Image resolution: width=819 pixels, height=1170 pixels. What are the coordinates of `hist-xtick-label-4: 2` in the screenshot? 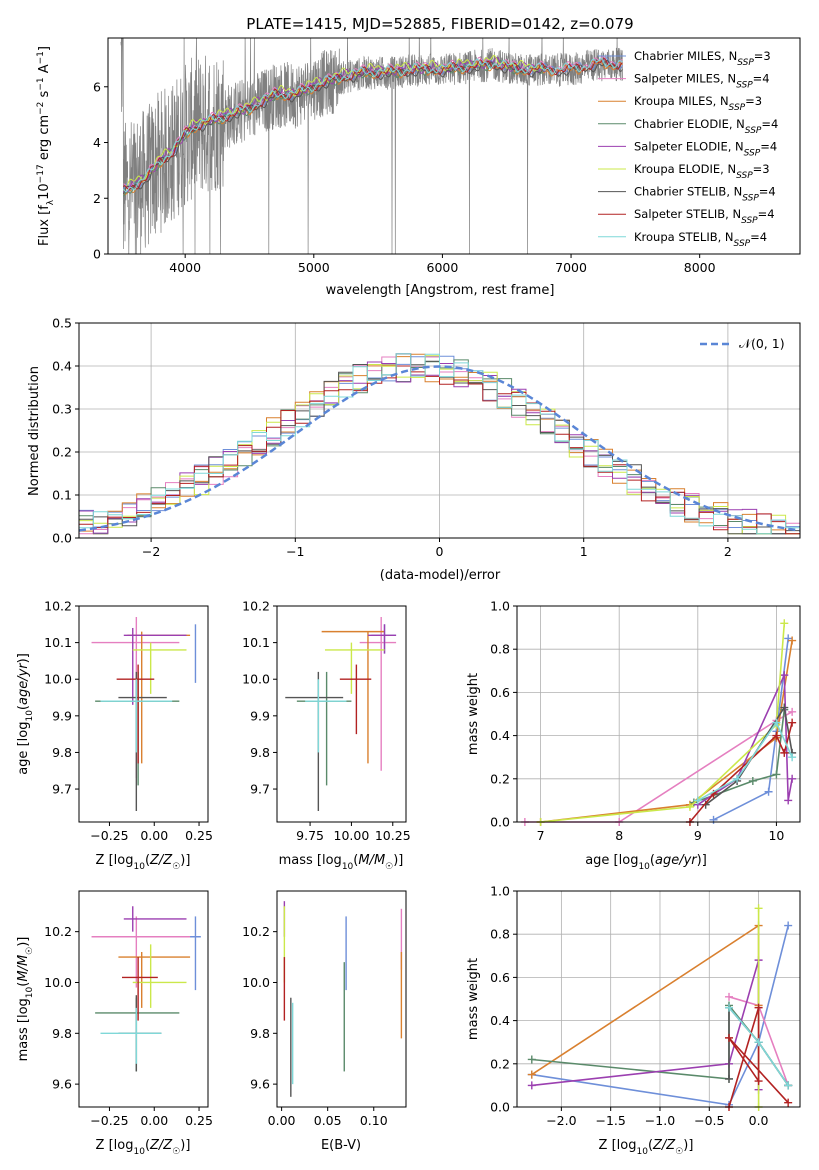 It's located at (728, 551).